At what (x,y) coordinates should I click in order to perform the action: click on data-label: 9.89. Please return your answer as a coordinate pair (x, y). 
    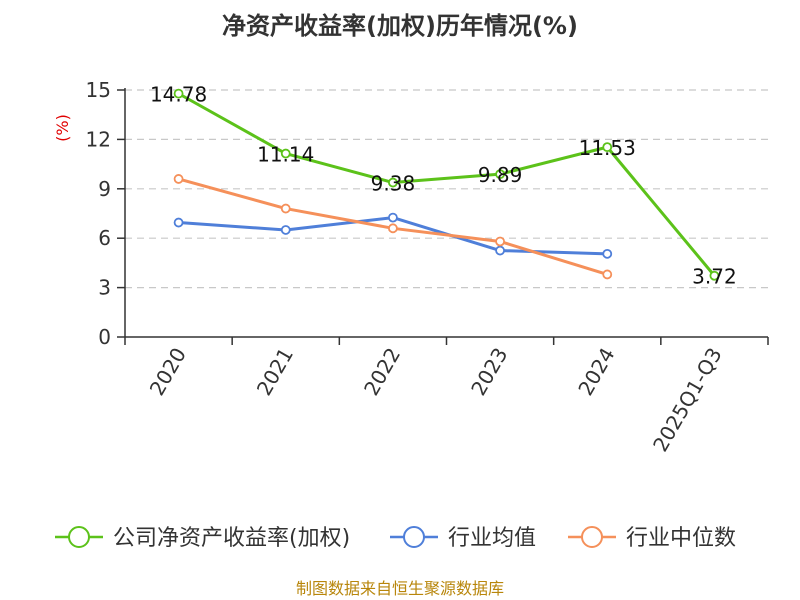
    Looking at the image, I should click on (500, 175).